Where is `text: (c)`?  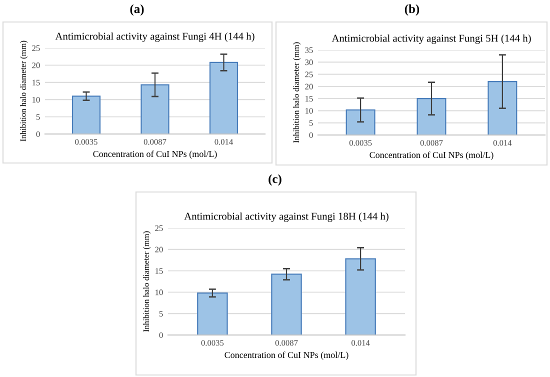 text: (c) is located at coordinates (275, 180).